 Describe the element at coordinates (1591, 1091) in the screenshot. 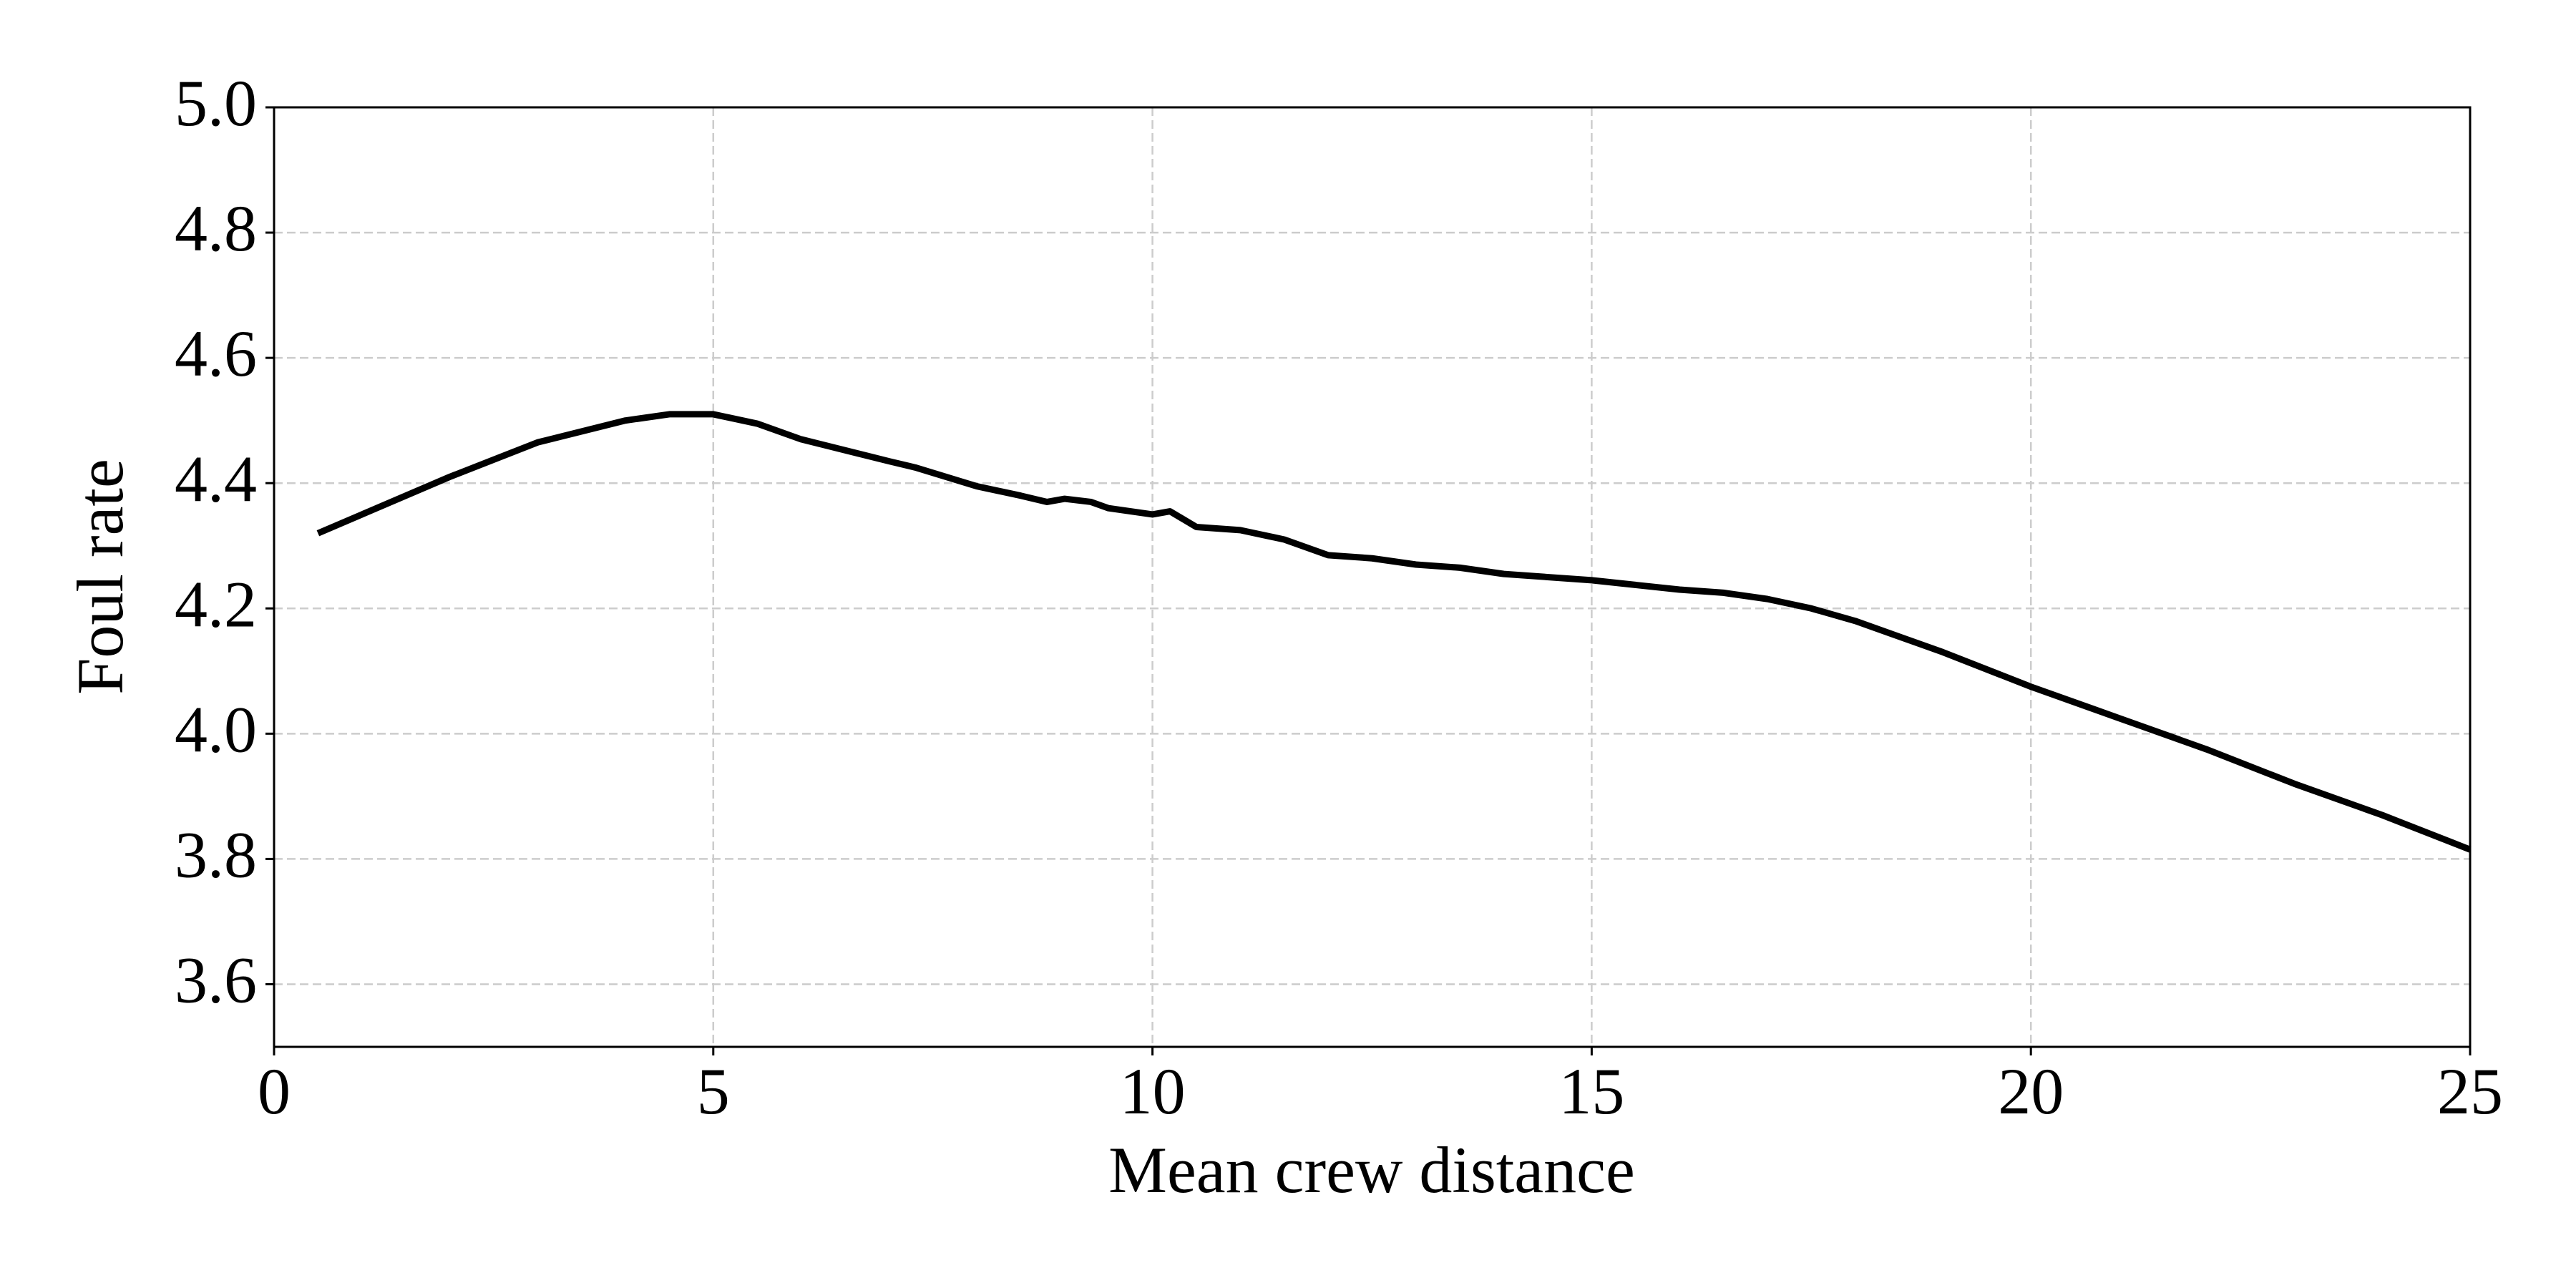

I see `x-tick-label: 15` at that location.